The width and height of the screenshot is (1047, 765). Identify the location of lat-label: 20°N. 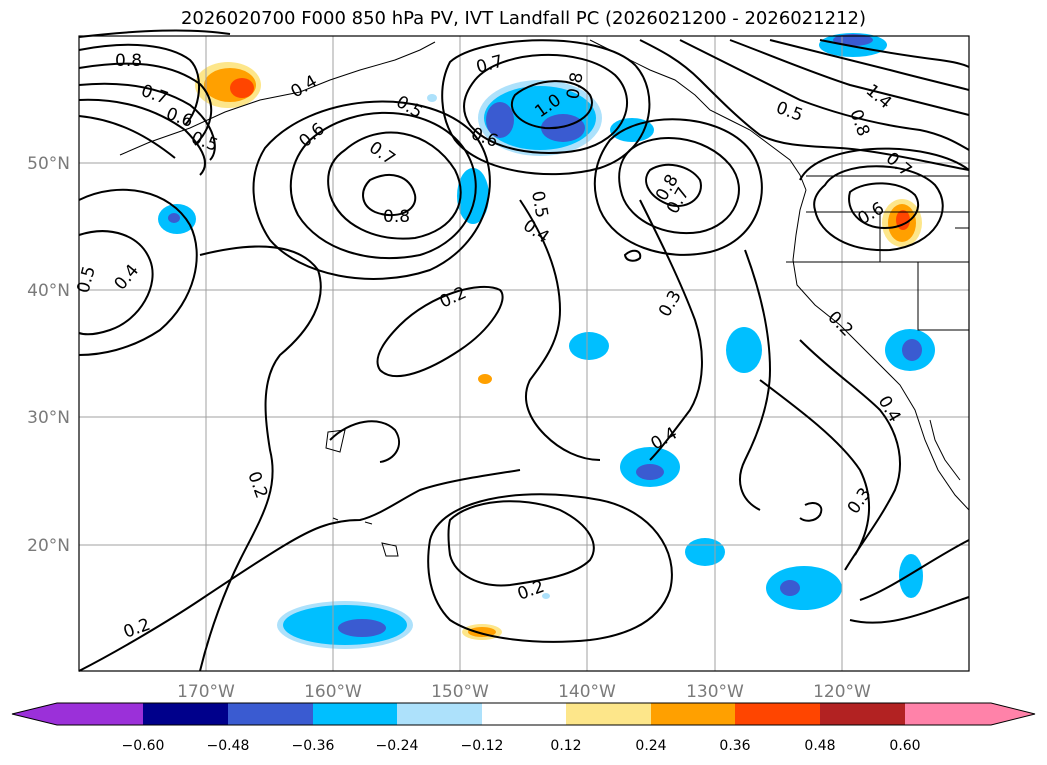
(48, 546).